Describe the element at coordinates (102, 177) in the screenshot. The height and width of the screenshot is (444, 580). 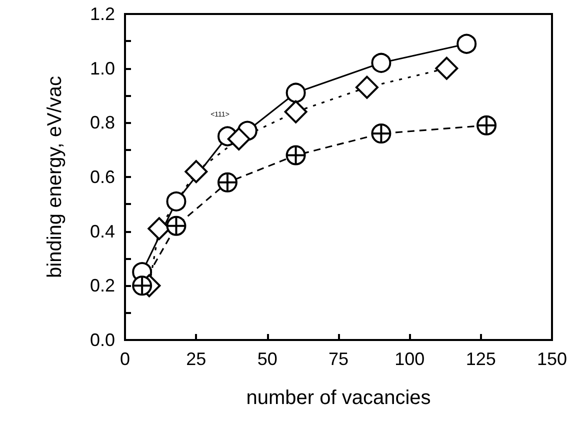
I see `y-tick-label: 0.6` at that location.